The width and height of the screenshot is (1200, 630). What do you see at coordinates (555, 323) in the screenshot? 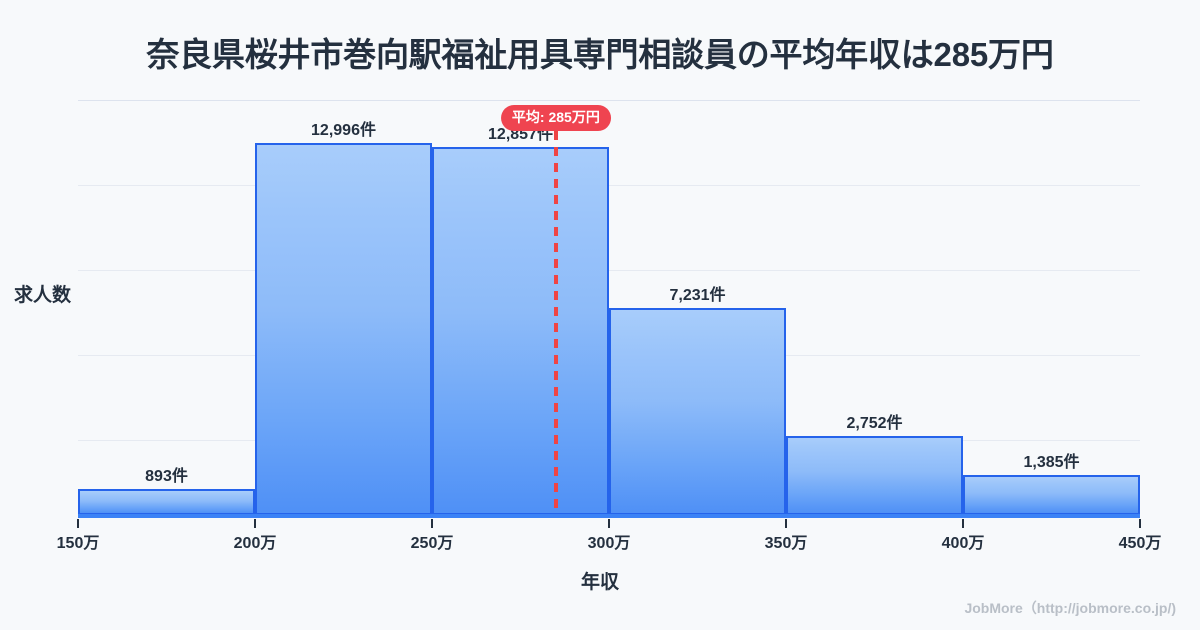
I see `average-line` at bounding box center [555, 323].